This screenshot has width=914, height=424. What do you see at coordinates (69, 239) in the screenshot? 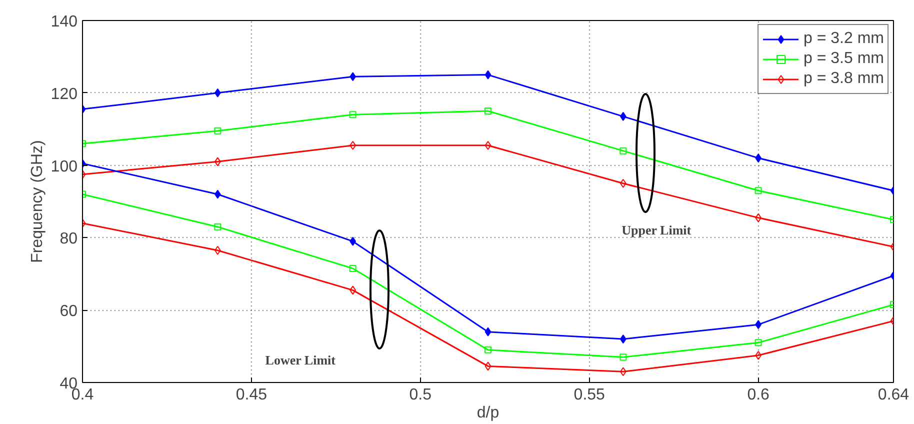
I see `y-tick-label: 80` at bounding box center [69, 239].